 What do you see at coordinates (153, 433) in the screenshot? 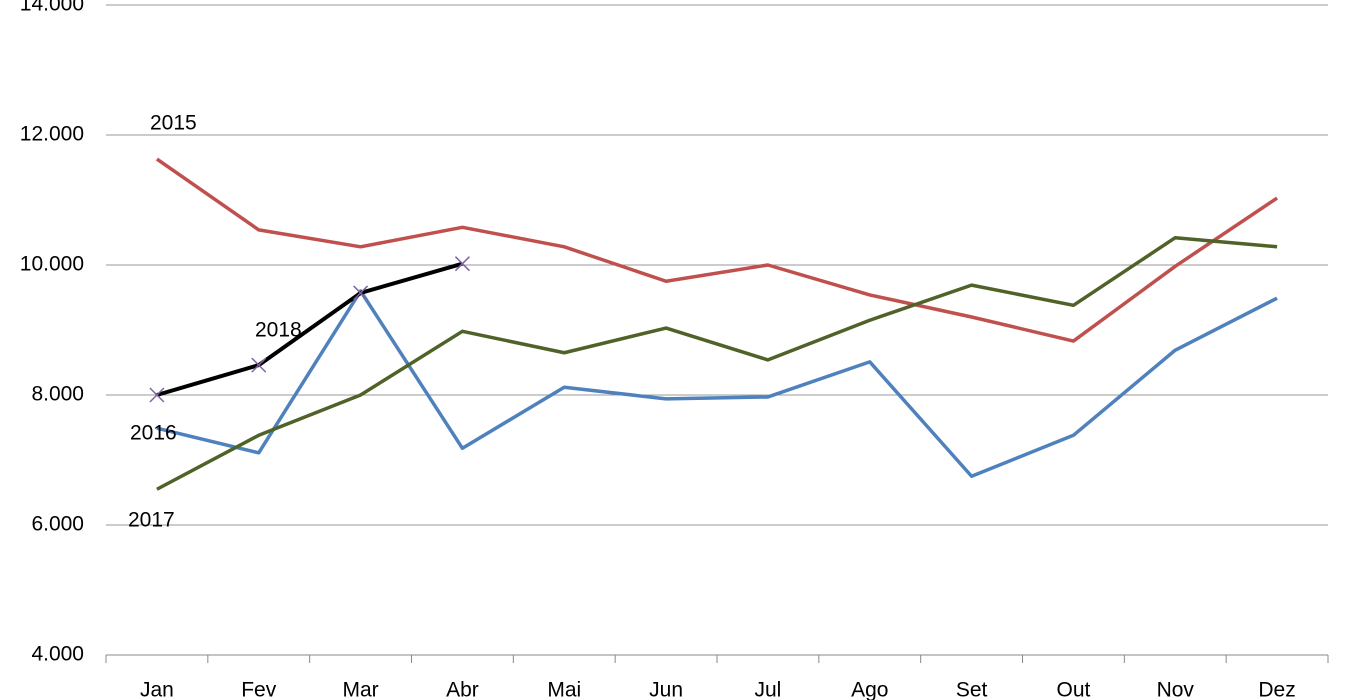
I see `series-label: 2016` at bounding box center [153, 433].